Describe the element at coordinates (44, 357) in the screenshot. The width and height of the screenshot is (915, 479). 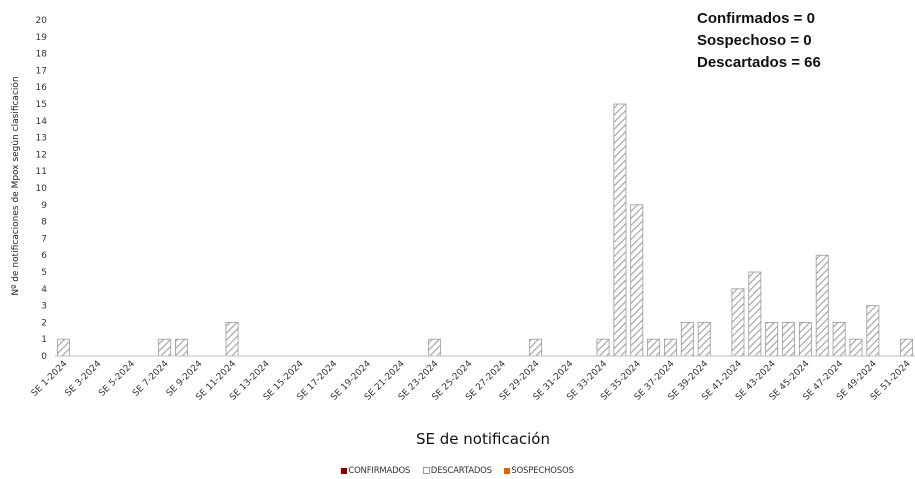
I see `y-tick-label: 0` at that location.